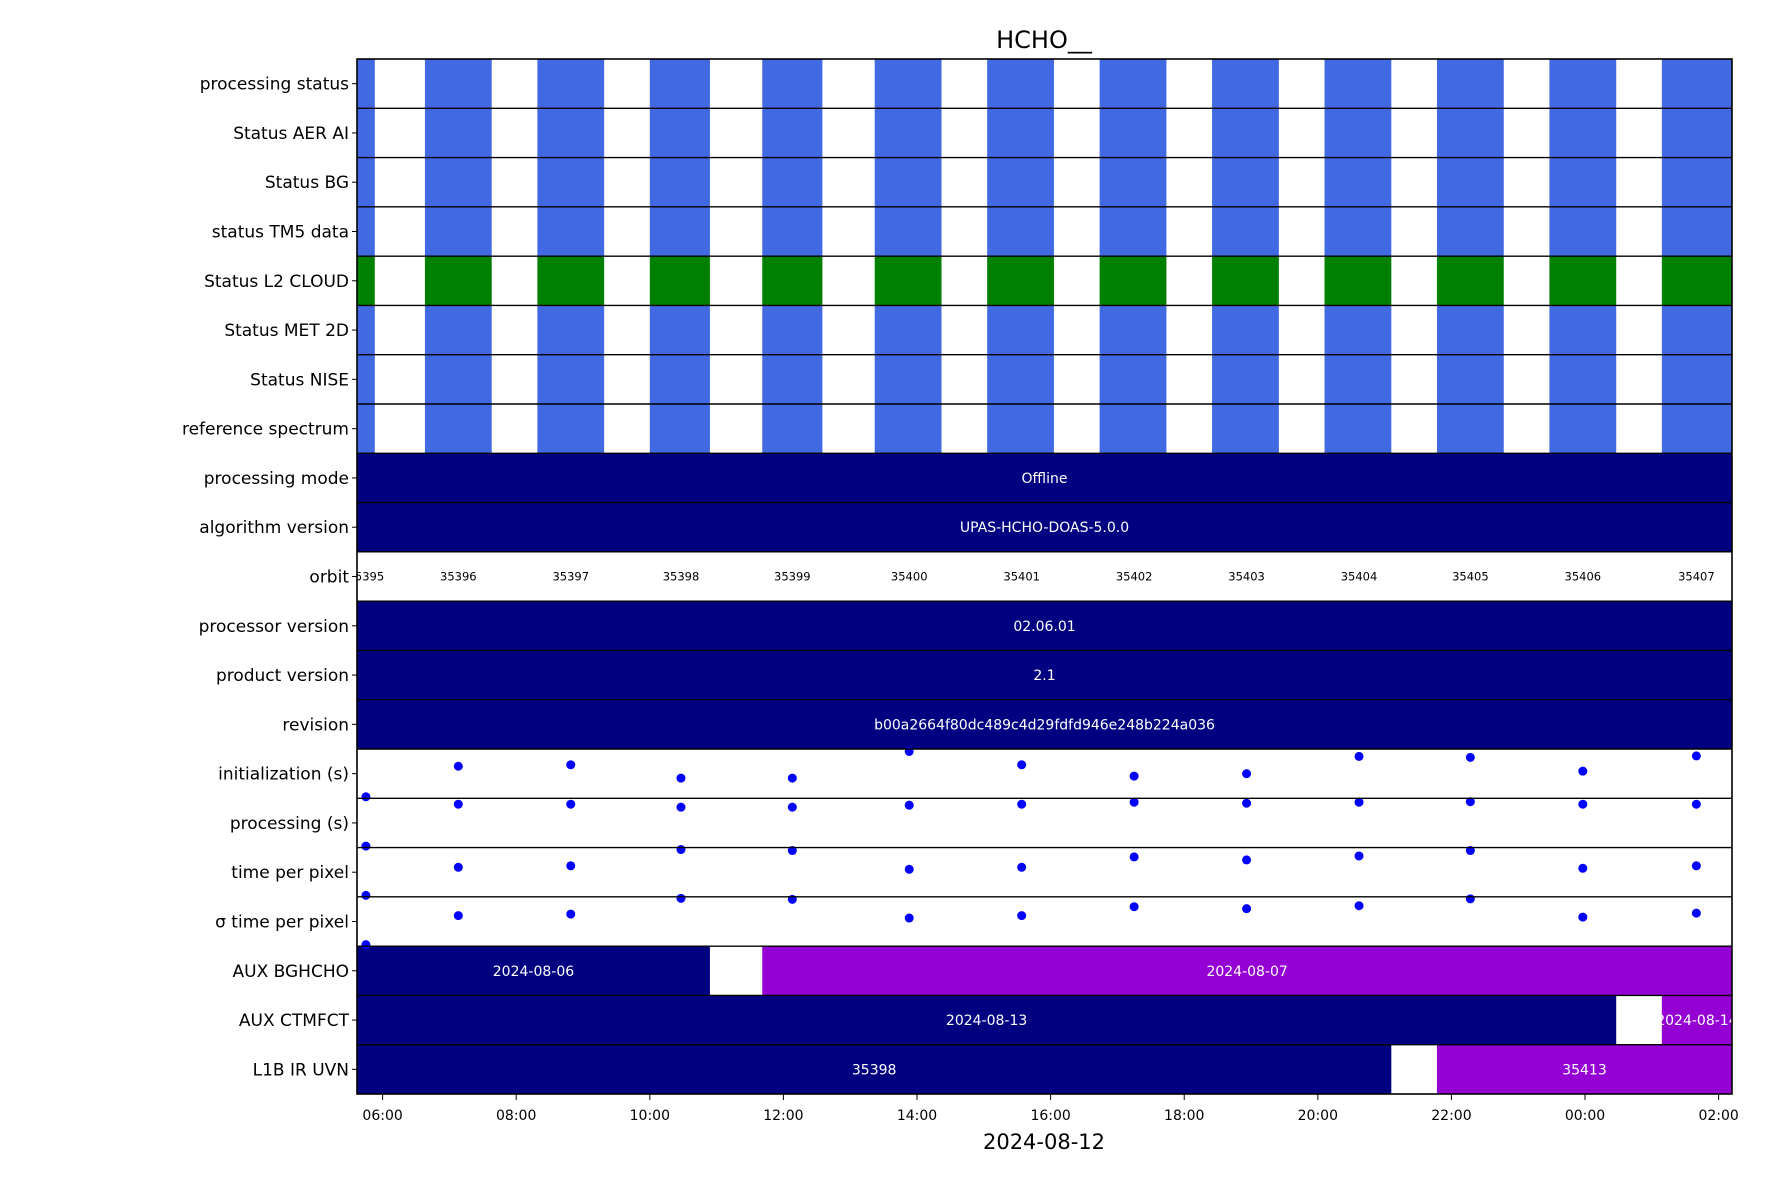 The height and width of the screenshot is (1181, 1771). What do you see at coordinates (917, 1116) in the screenshot?
I see `x-tick-label: 14:00` at bounding box center [917, 1116].